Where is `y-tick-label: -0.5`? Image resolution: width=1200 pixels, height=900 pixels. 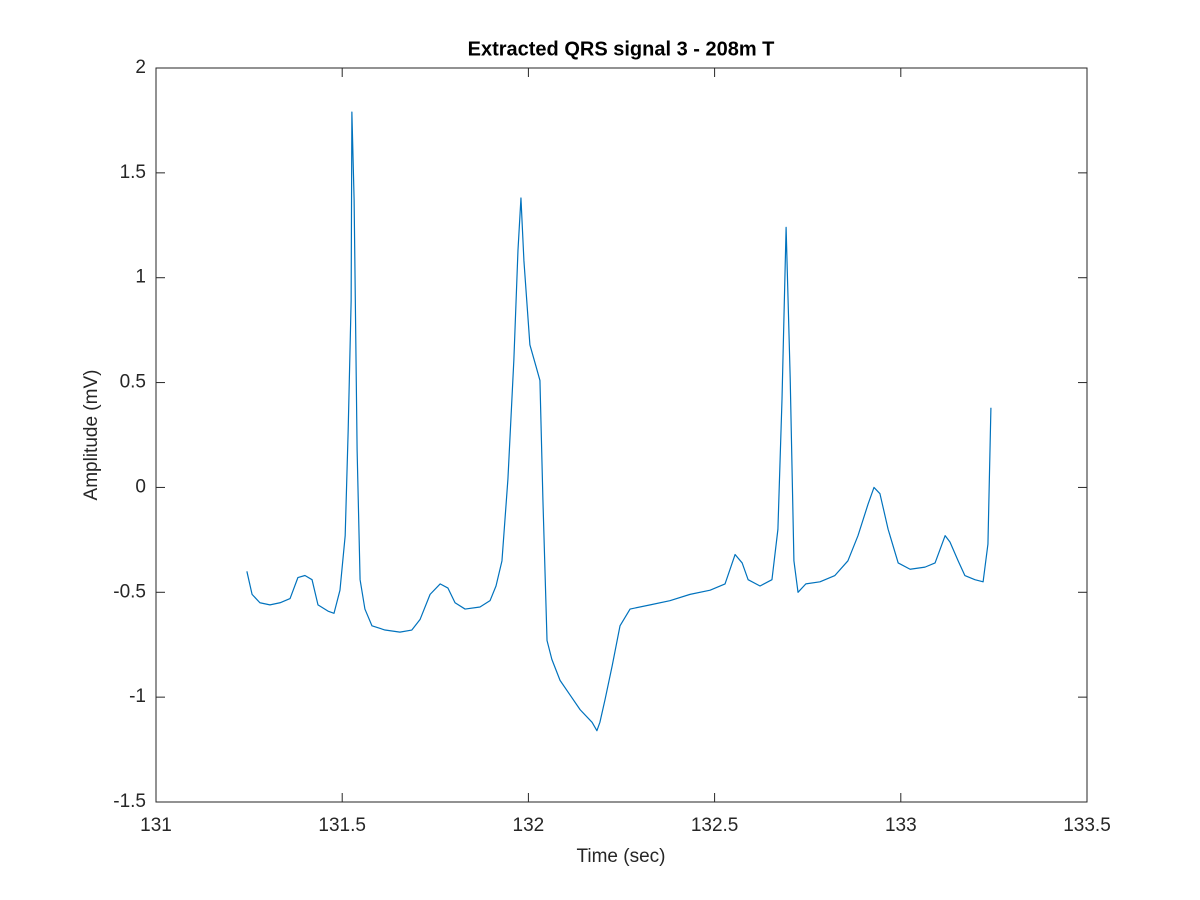
y-tick-label: -0.5 is located at coordinates (129, 591).